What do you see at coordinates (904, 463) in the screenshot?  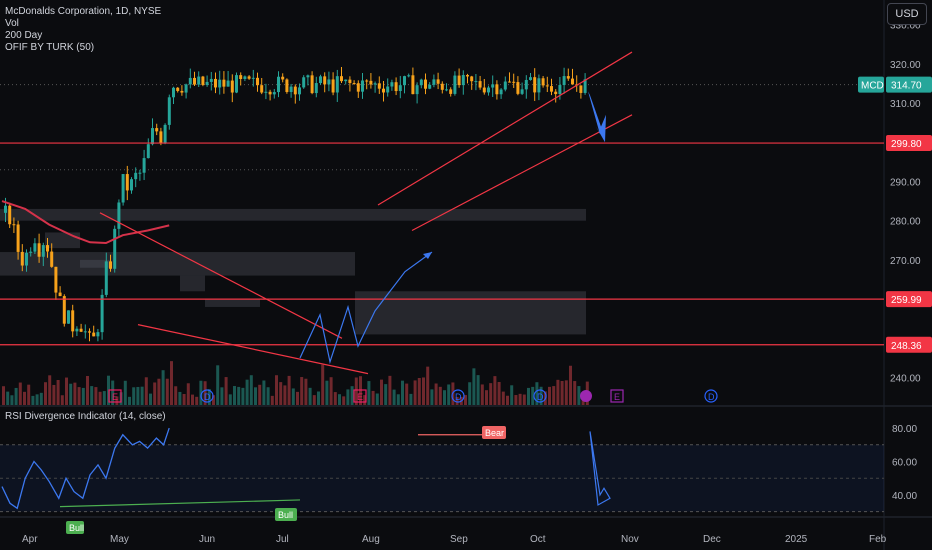 I see `rsi-tick-label: 60.00` at bounding box center [904, 463].